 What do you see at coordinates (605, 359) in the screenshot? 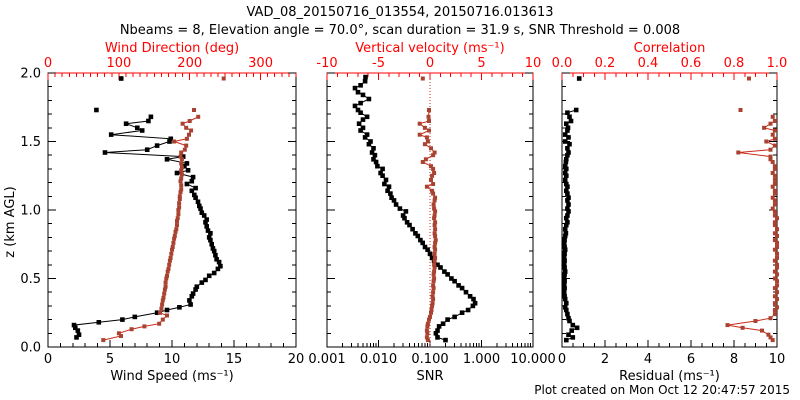
I see `svg-text: 2` at bounding box center [605, 359].